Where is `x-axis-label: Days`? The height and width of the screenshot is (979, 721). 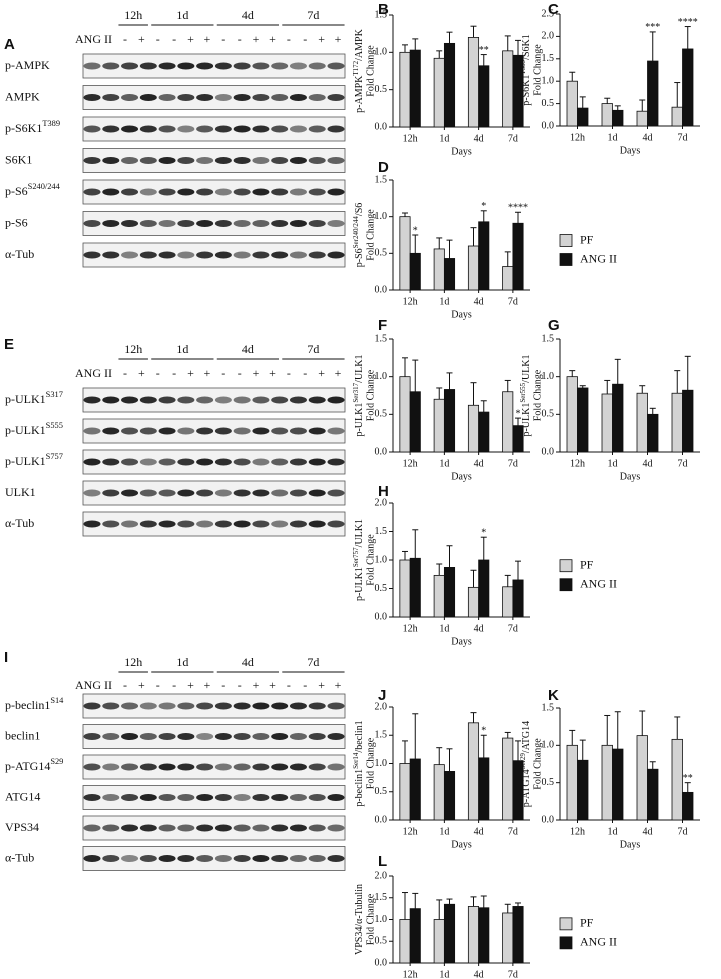
x-axis-label: Days is located at coordinates (630, 150).